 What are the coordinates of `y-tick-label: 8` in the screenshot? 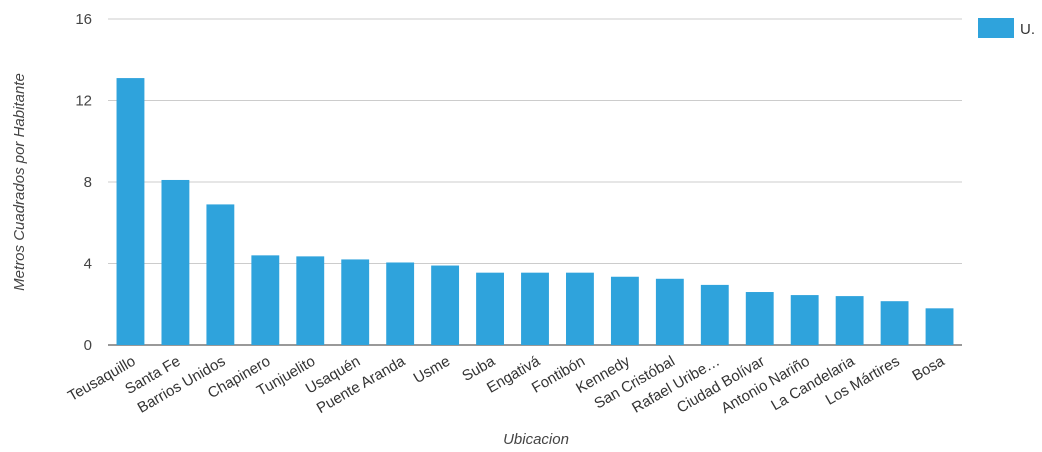 It's located at (88, 182).